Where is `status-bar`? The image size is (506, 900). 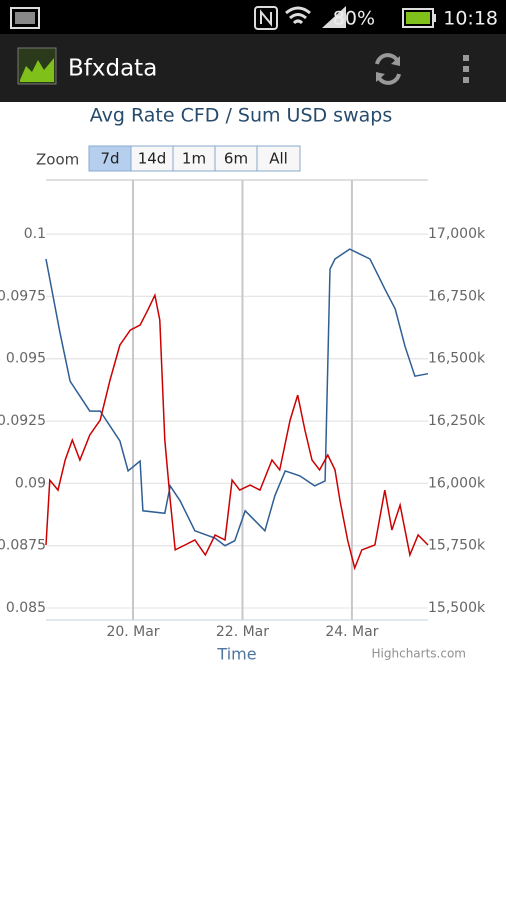
status-bar is located at coordinates (253, 17).